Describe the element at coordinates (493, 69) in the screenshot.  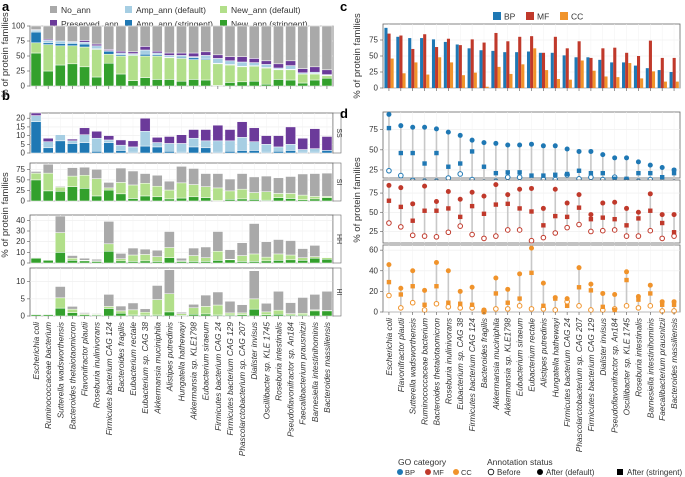
I see `bar-bp` at that location.